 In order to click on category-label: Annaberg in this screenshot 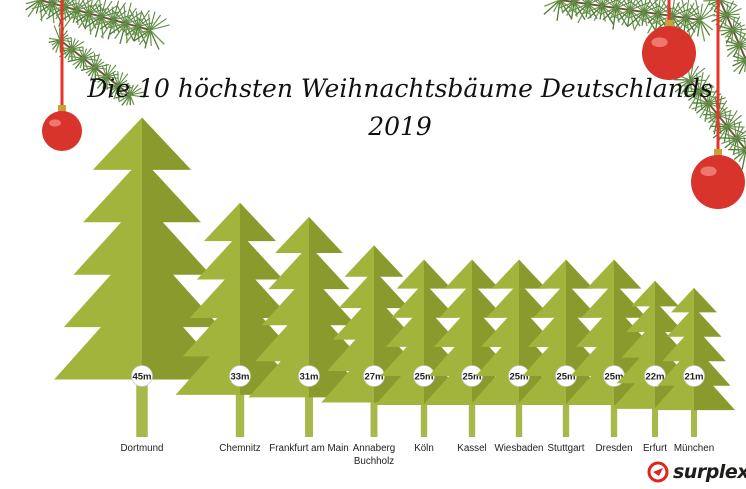, I will do `click(374, 448)`.